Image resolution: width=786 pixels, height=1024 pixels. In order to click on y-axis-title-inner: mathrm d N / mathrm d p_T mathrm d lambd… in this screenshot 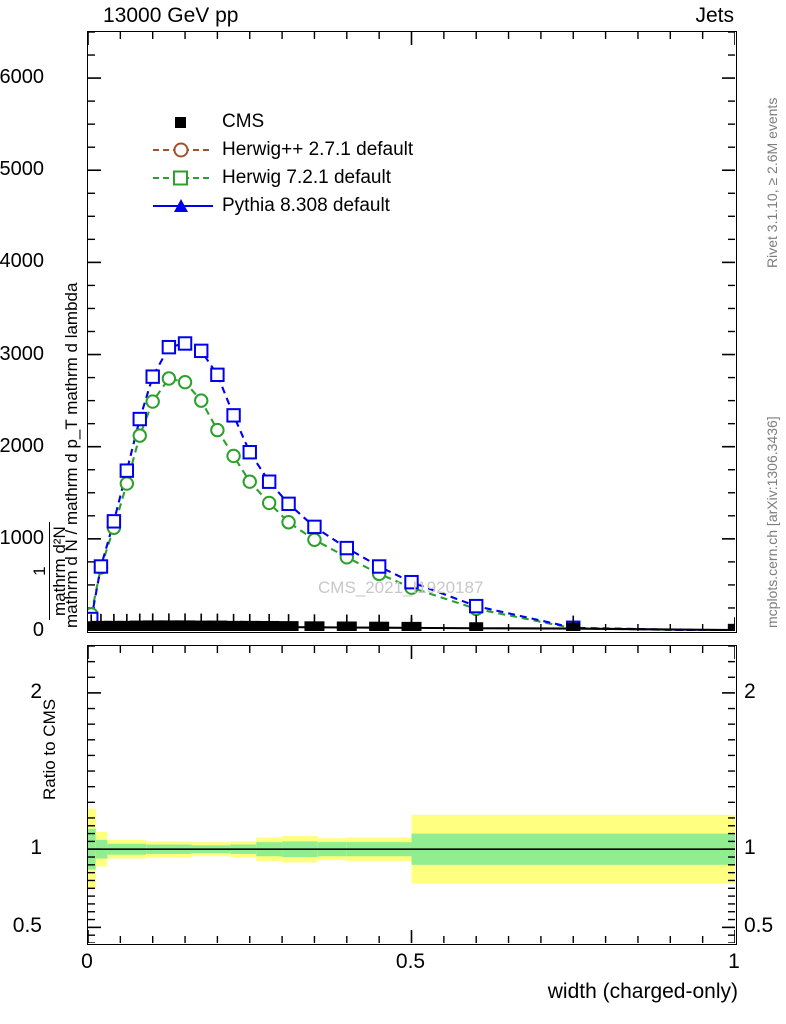, I will do `click(72, 455)`.